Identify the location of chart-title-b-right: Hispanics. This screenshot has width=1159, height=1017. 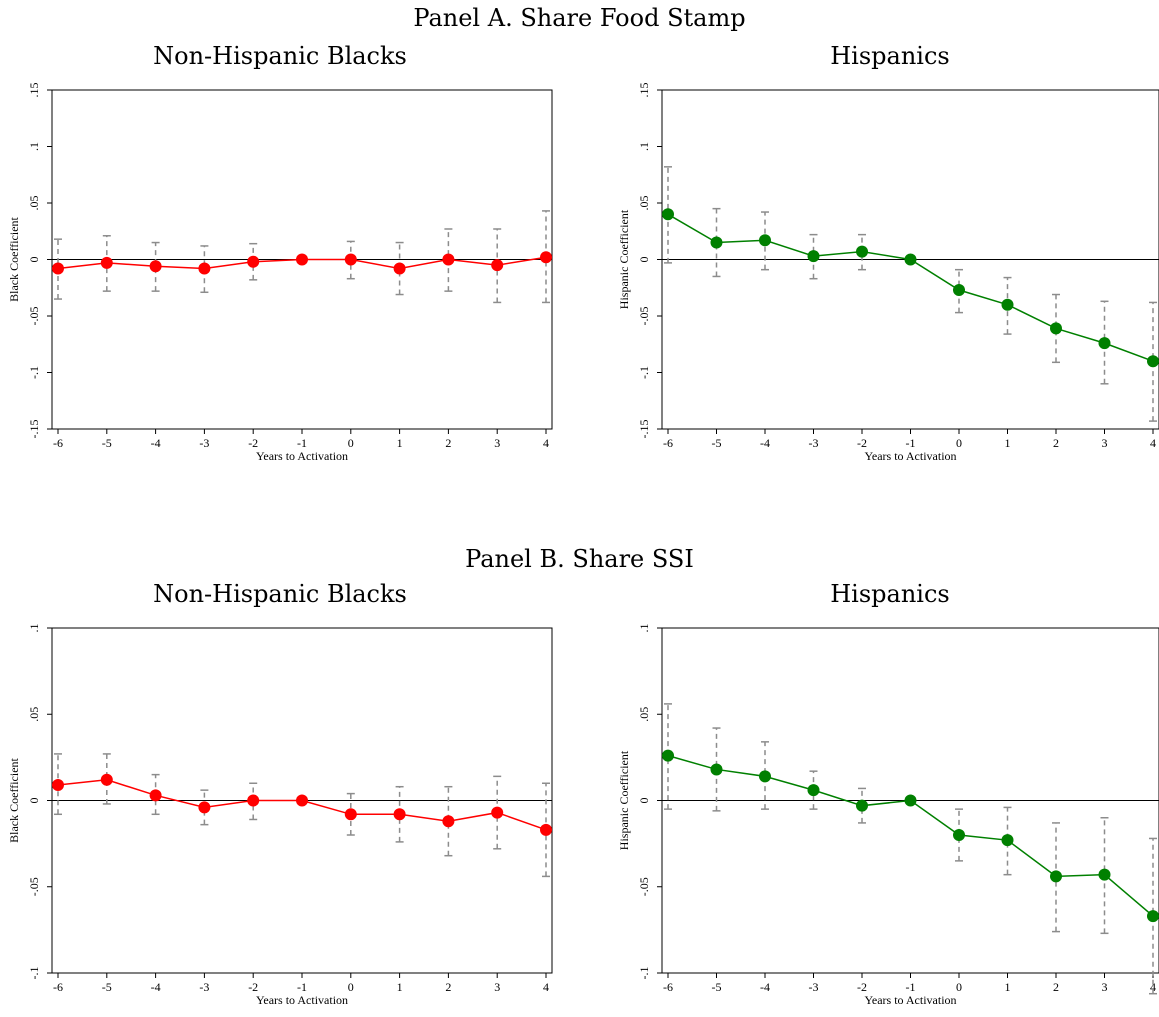
(890, 594).